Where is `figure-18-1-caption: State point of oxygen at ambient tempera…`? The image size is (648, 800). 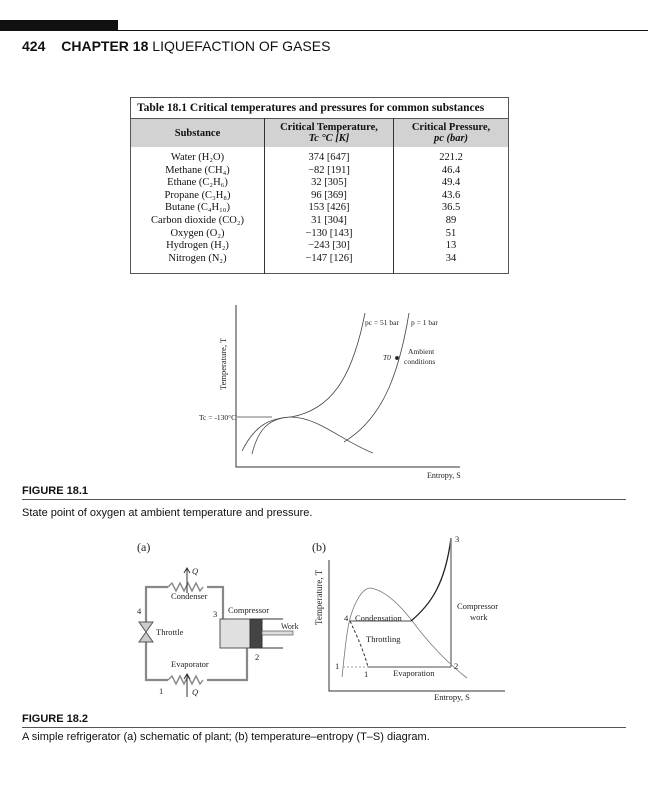 figure-18-1-caption: State point of oxygen at ambient tempera… is located at coordinates (167, 513).